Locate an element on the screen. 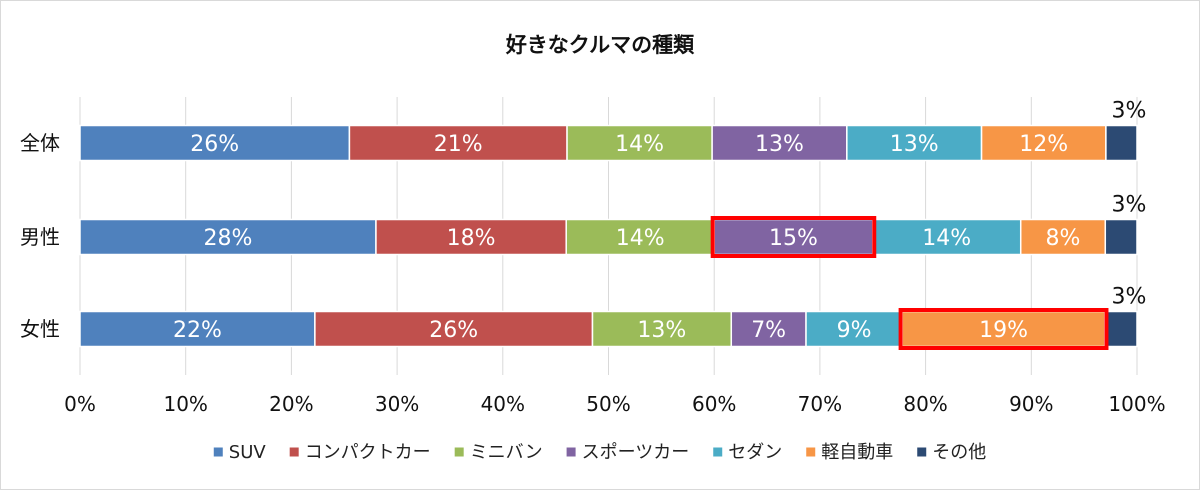  legend-label: その他 is located at coordinates (959, 452).